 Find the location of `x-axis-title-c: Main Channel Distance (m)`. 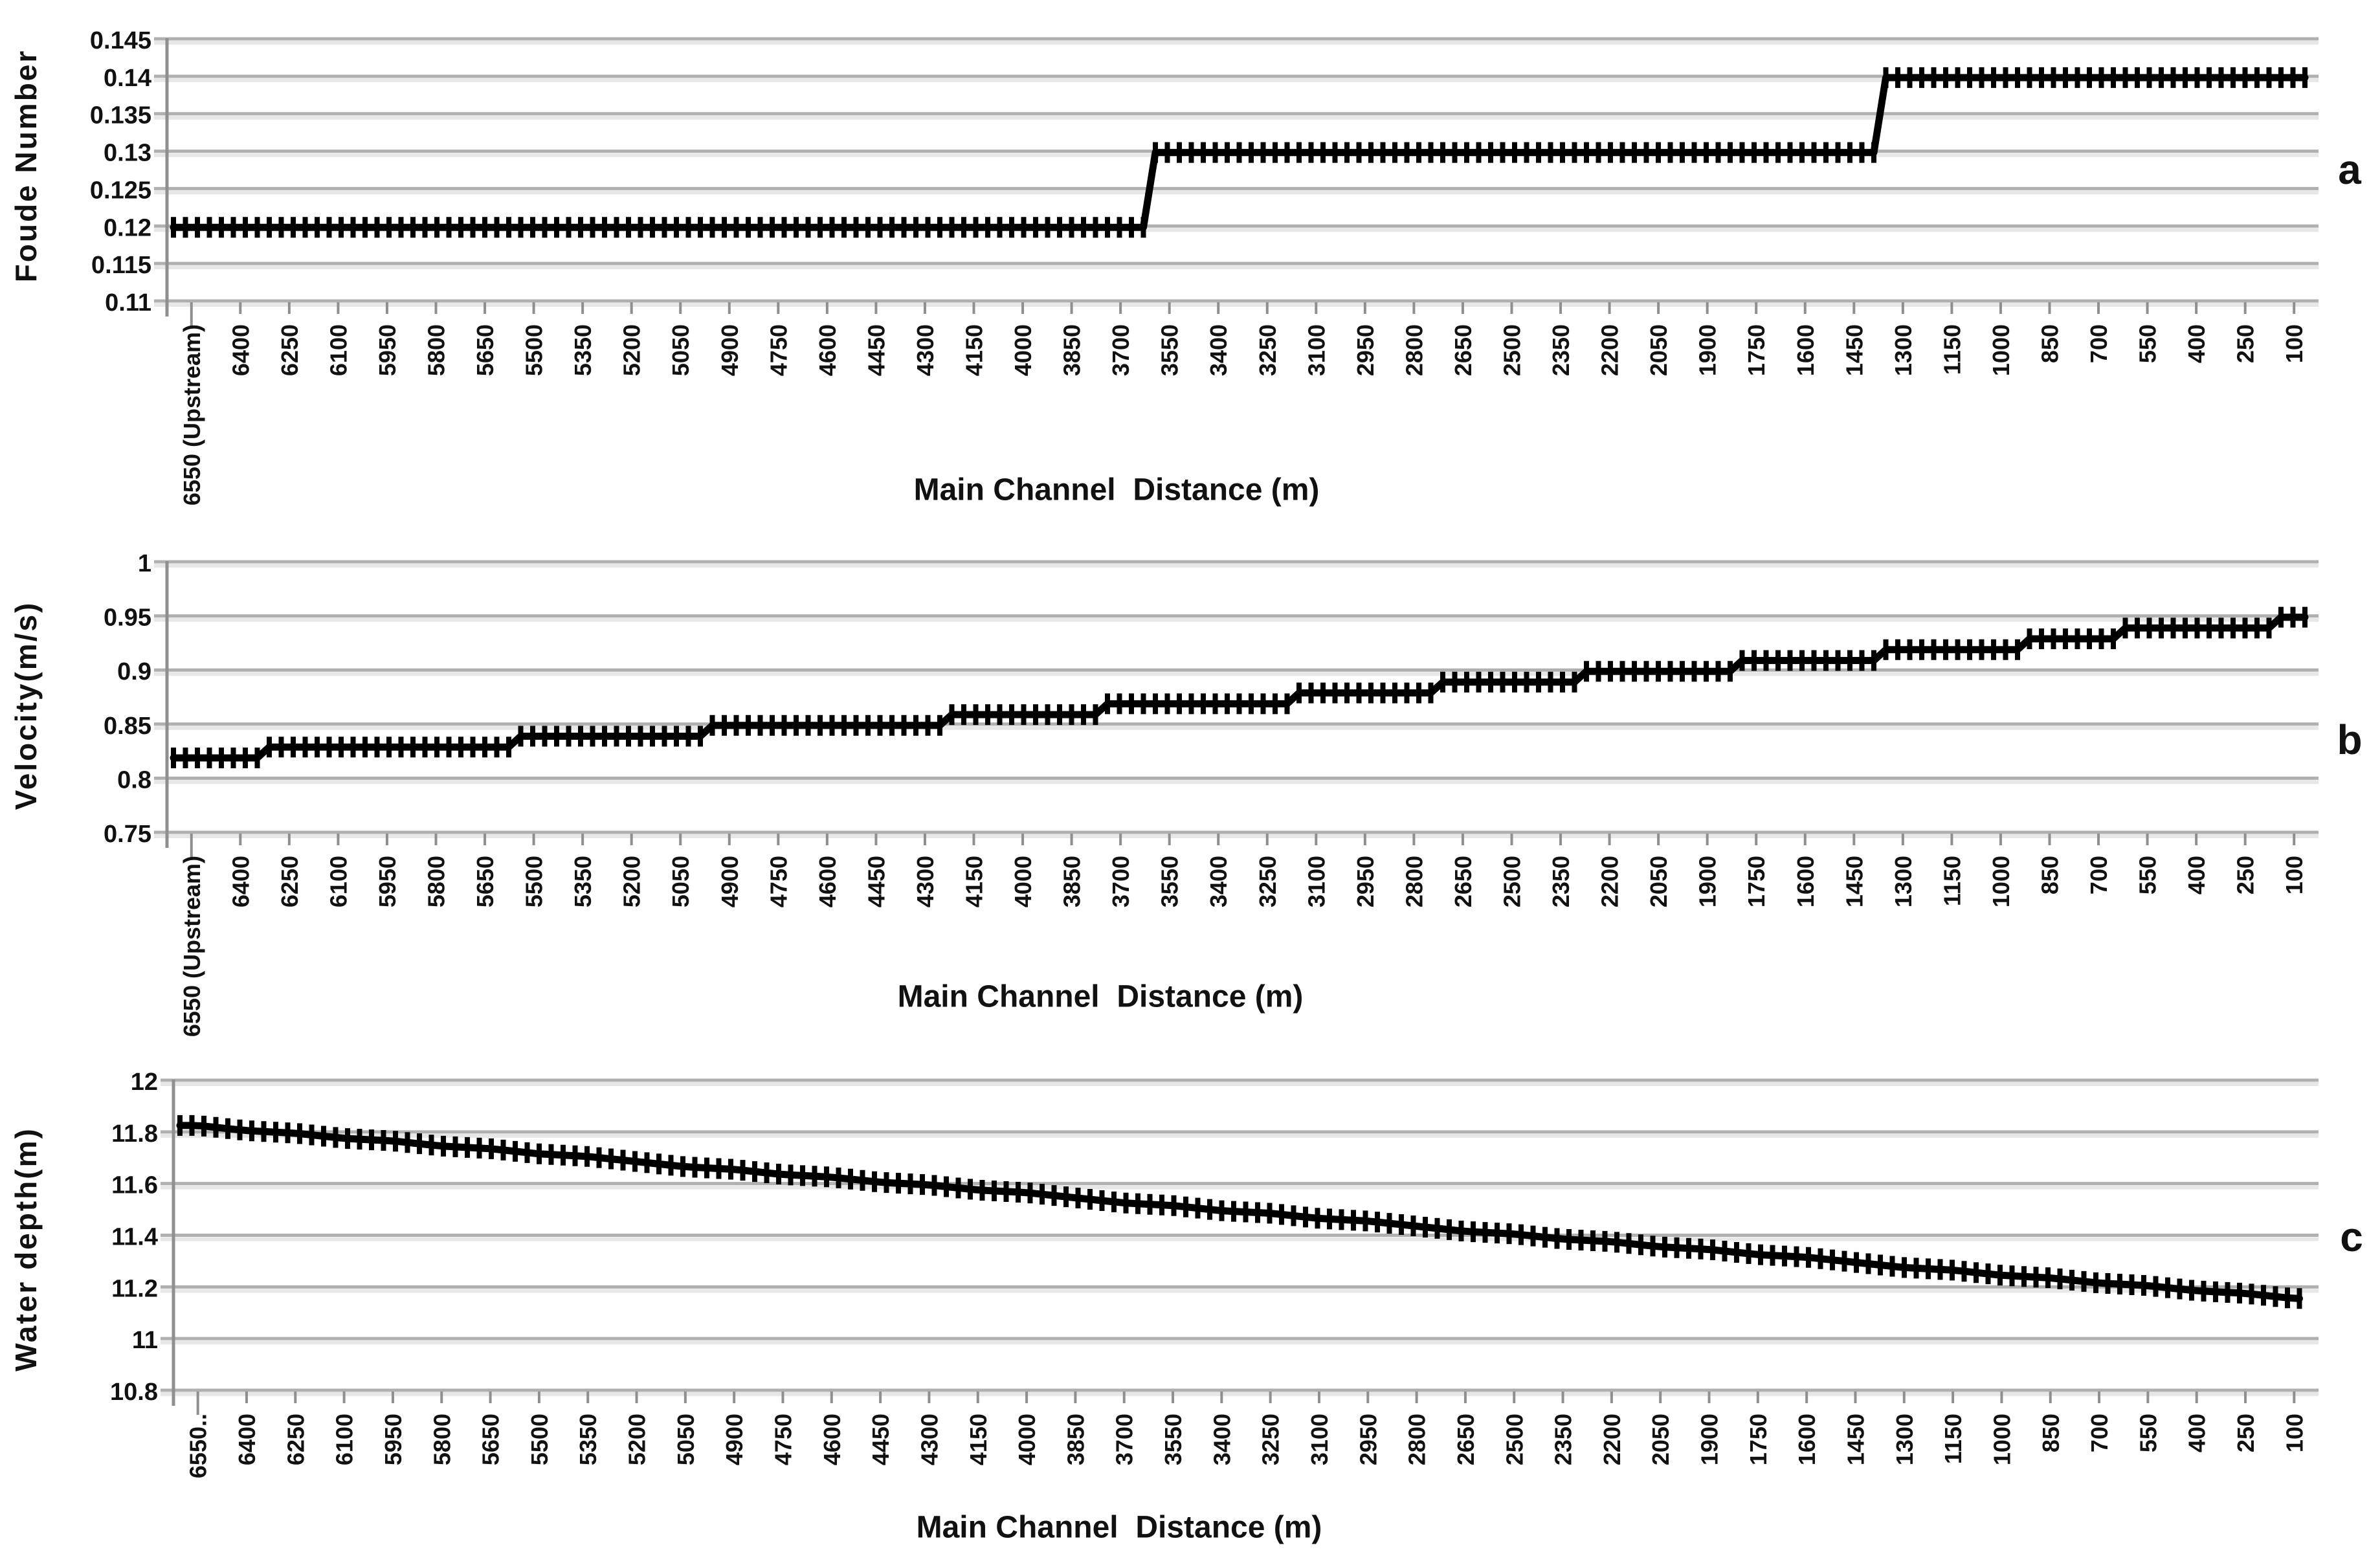

x-axis-title-c: Main Channel Distance (m) is located at coordinates (1119, 1527).